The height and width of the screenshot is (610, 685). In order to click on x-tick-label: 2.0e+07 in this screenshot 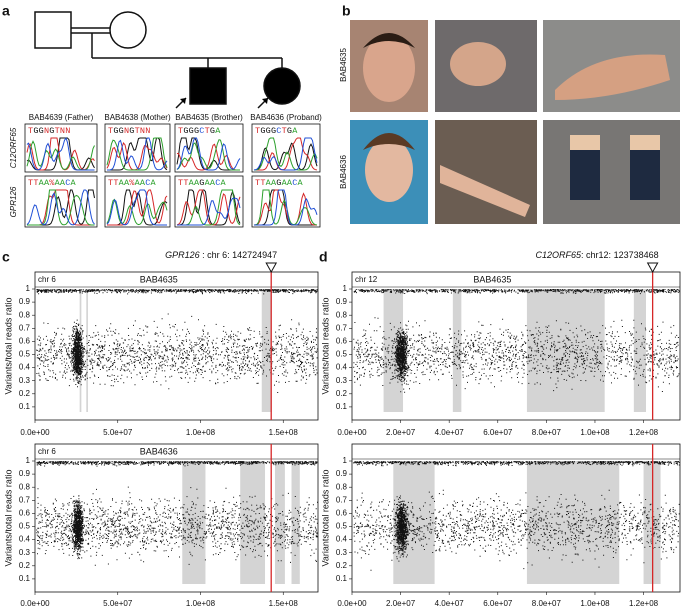, I will do `click(401, 603)`.